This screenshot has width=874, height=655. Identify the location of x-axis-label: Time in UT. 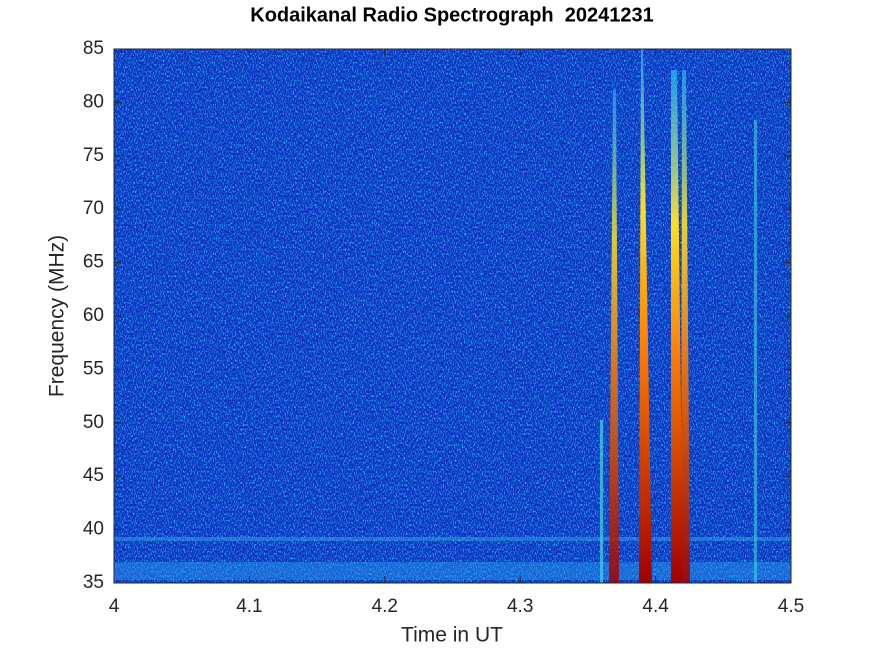
(452, 635).